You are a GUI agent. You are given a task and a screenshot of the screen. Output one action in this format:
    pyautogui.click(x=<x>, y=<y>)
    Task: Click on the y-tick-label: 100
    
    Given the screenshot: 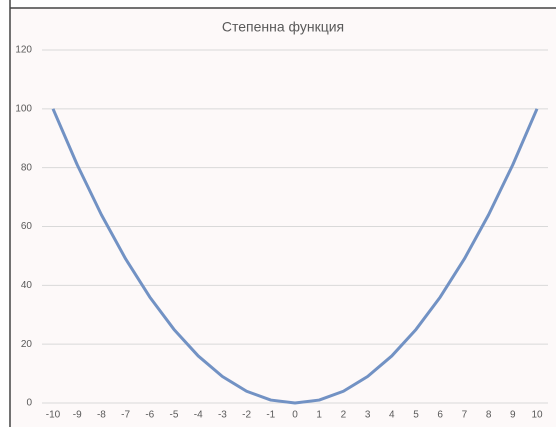 What is the action you would take?
    pyautogui.click(x=23, y=108)
    